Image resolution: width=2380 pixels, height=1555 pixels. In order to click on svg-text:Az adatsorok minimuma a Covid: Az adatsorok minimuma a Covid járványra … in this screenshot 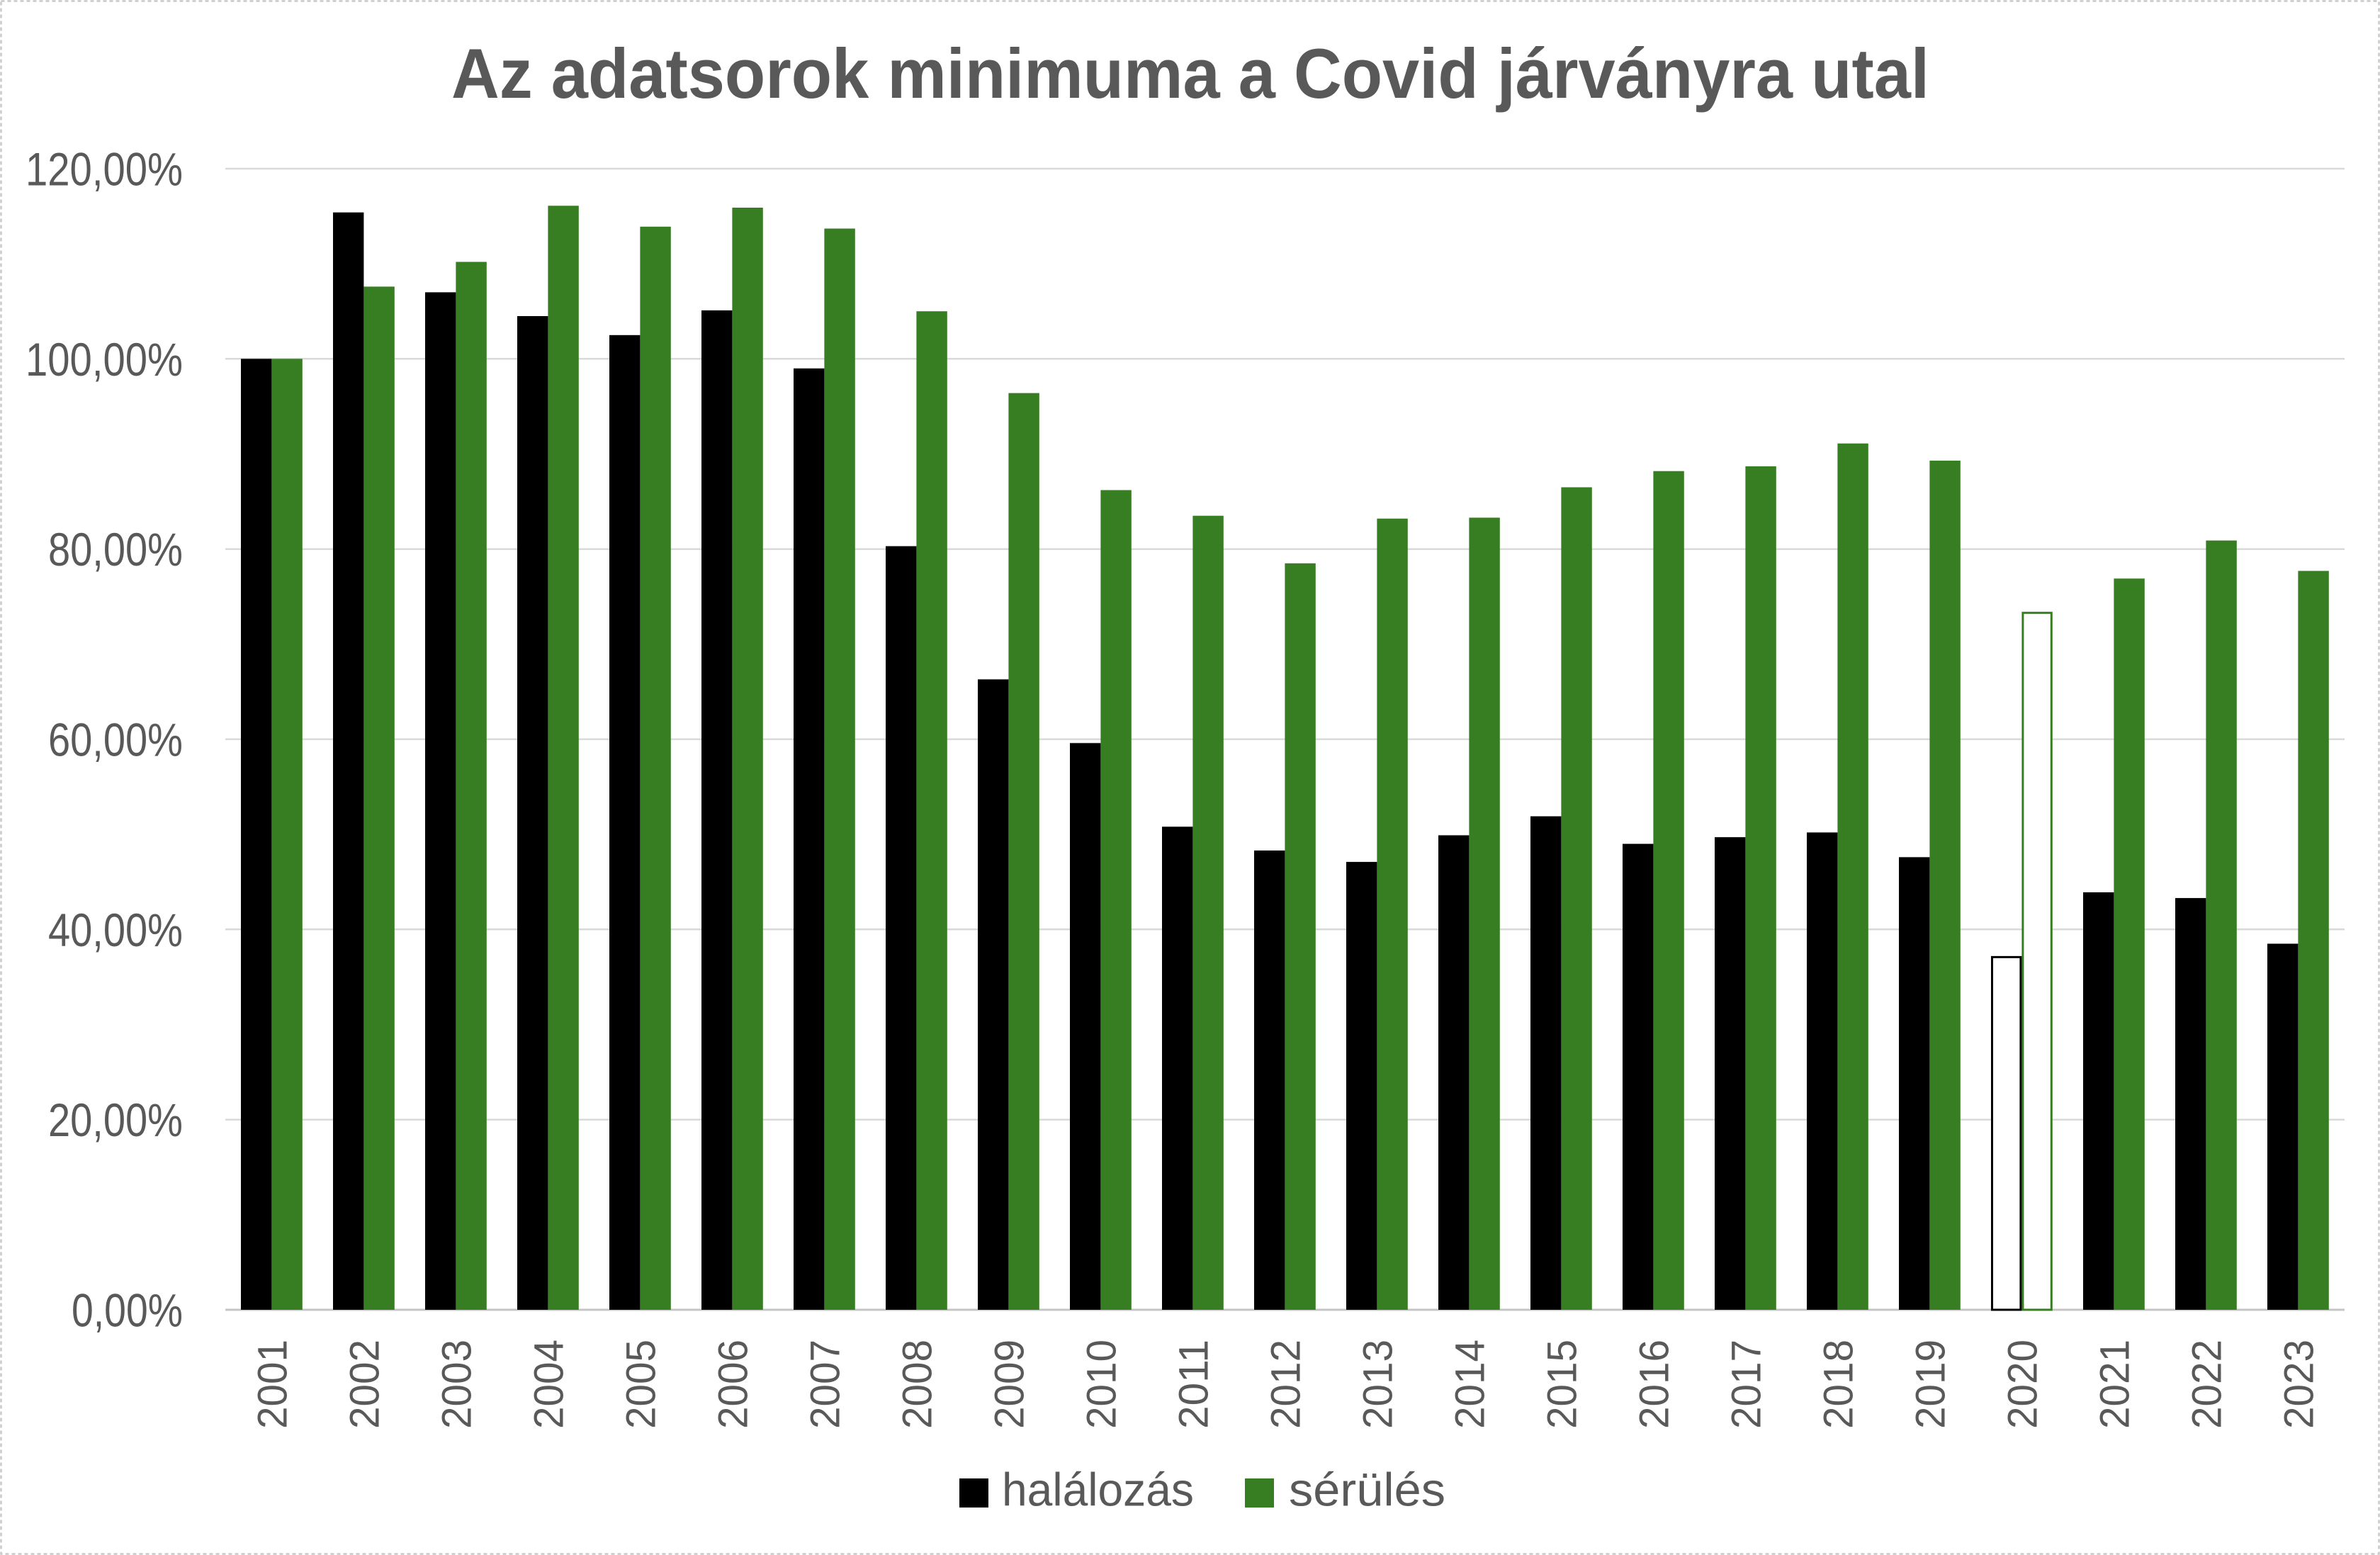, I will do `click(1190, 73)`.